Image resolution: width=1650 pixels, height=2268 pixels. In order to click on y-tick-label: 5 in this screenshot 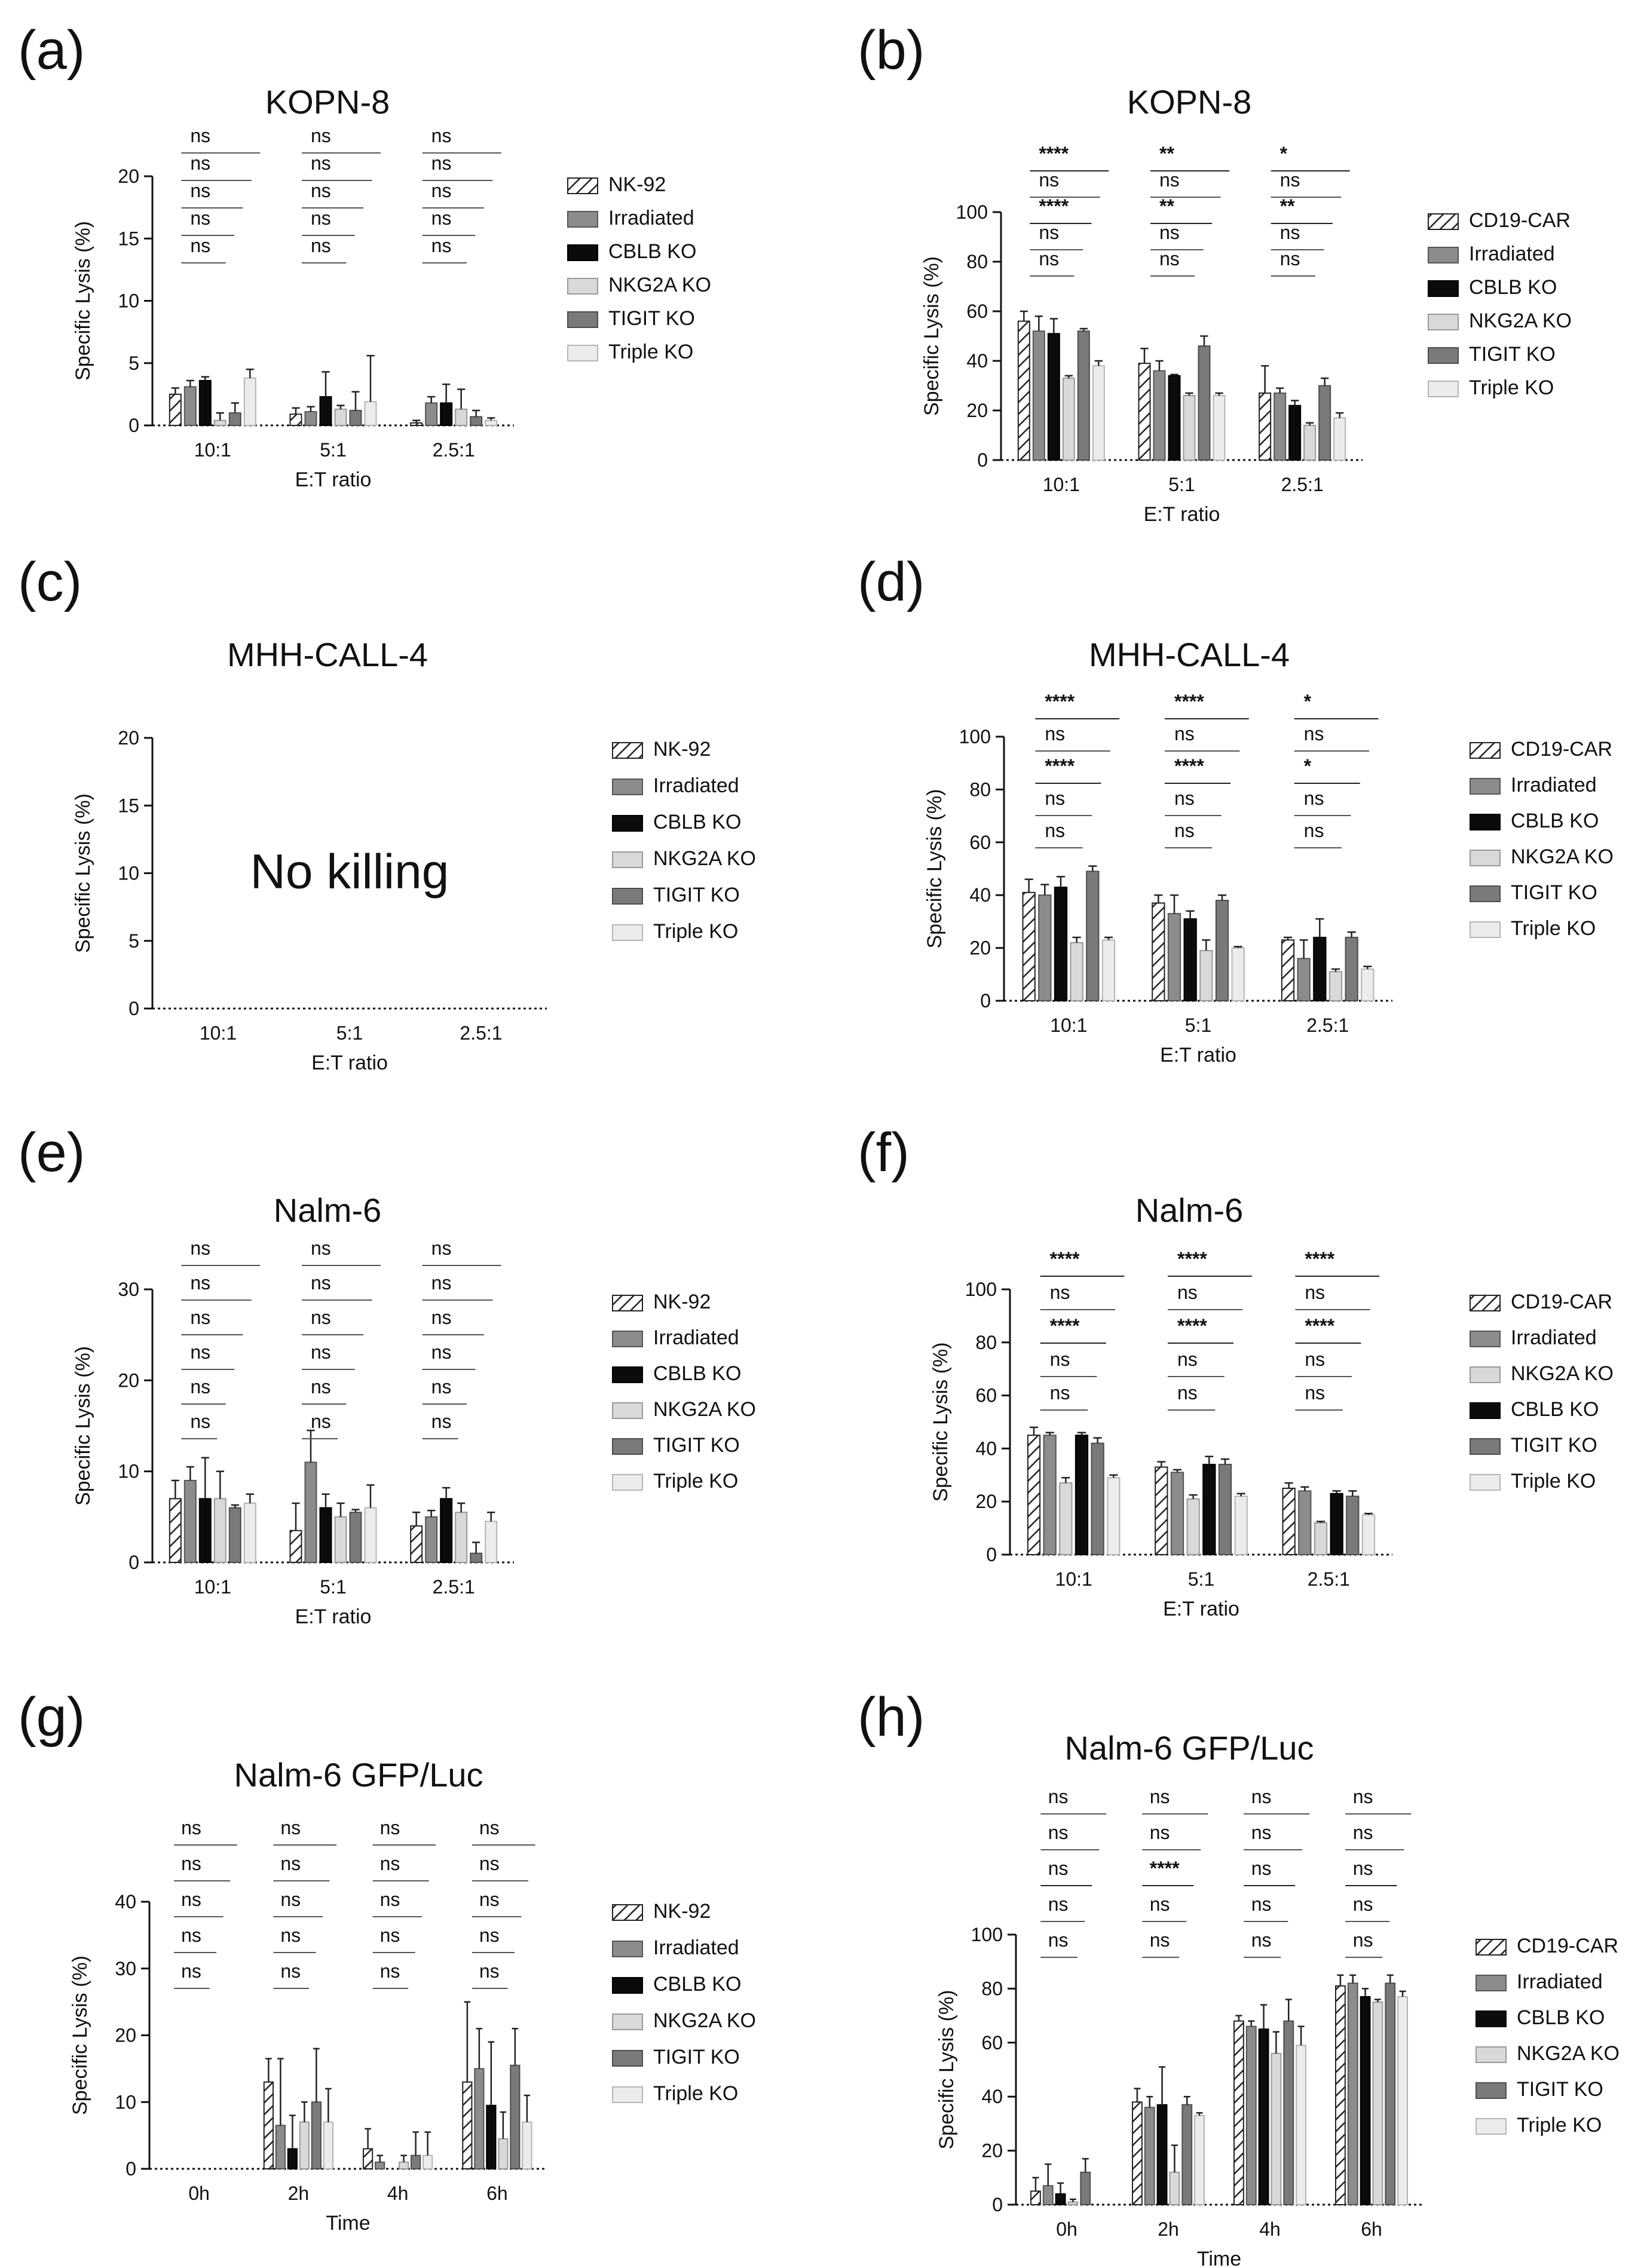, I will do `click(134, 364)`.